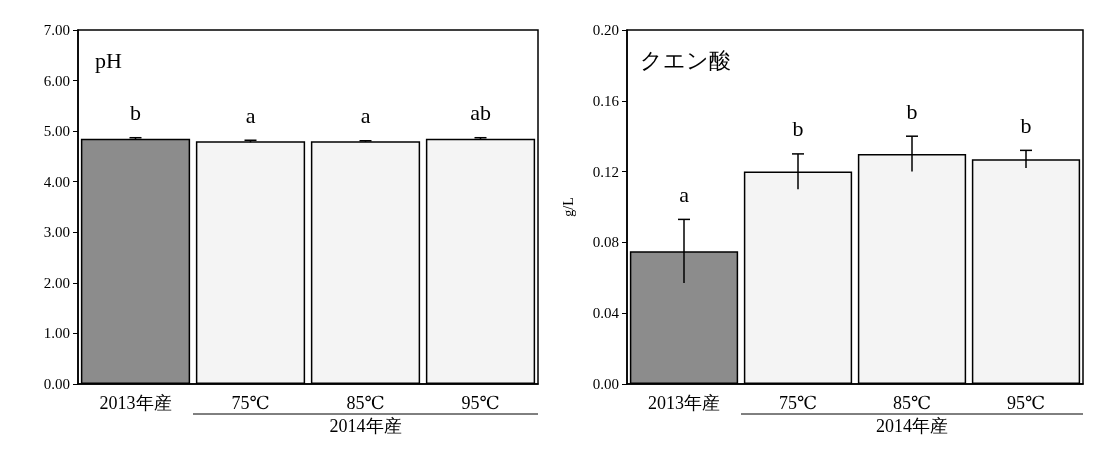 The width and height of the screenshot is (1106, 454). I want to click on text: クエン酸, so click(685, 60).